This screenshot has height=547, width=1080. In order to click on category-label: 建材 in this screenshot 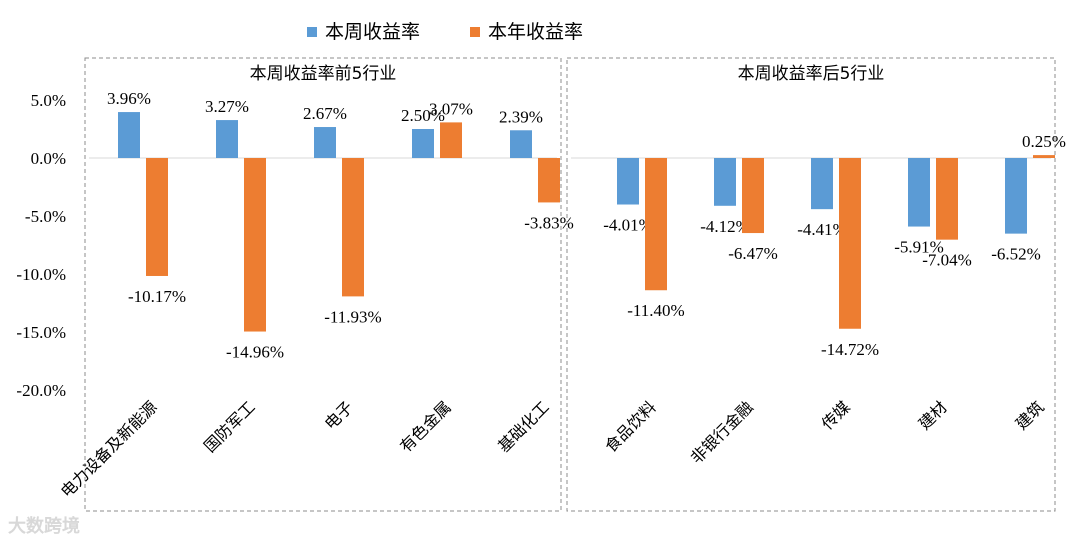, I will do `click(933, 415)`.